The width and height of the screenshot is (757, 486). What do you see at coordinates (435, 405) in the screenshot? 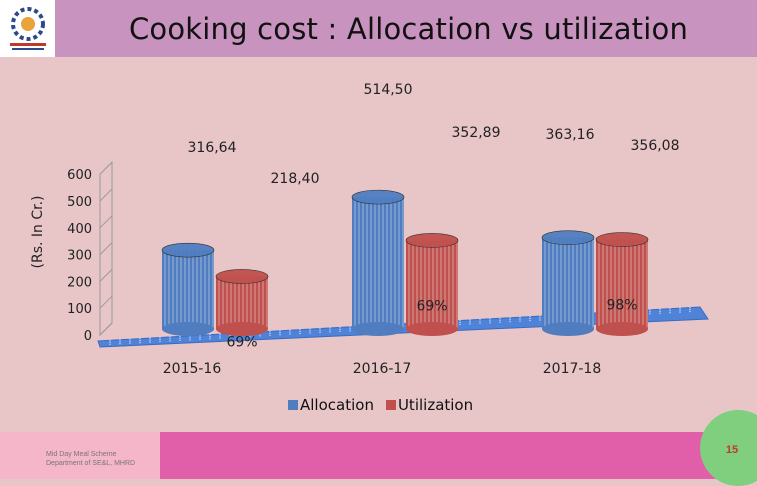
I see `legend-label-utilization: Utilization` at bounding box center [435, 405].